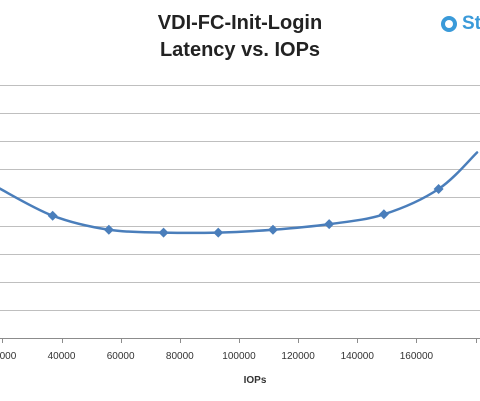 The width and height of the screenshot is (480, 401). What do you see at coordinates (240, 50) in the screenshot?
I see `chart-title-line-2: Latency vs. IOPs` at bounding box center [240, 50].